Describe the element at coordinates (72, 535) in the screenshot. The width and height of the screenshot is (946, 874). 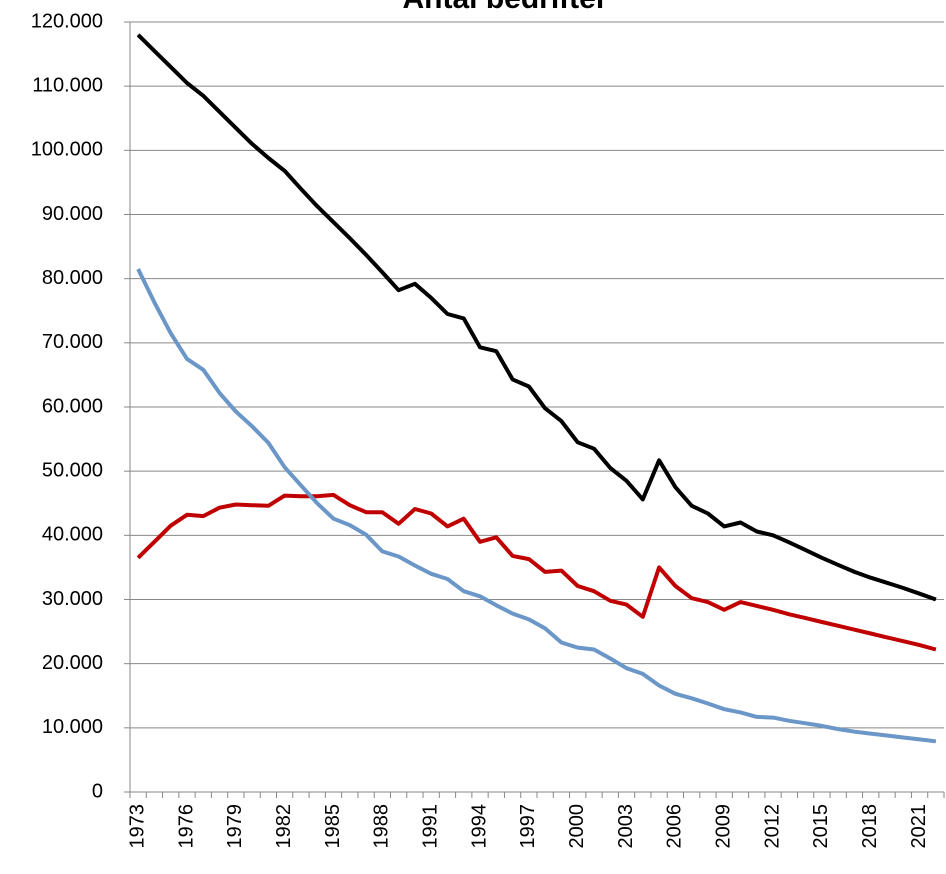
I see `y-tick-label: 40.000` at that location.